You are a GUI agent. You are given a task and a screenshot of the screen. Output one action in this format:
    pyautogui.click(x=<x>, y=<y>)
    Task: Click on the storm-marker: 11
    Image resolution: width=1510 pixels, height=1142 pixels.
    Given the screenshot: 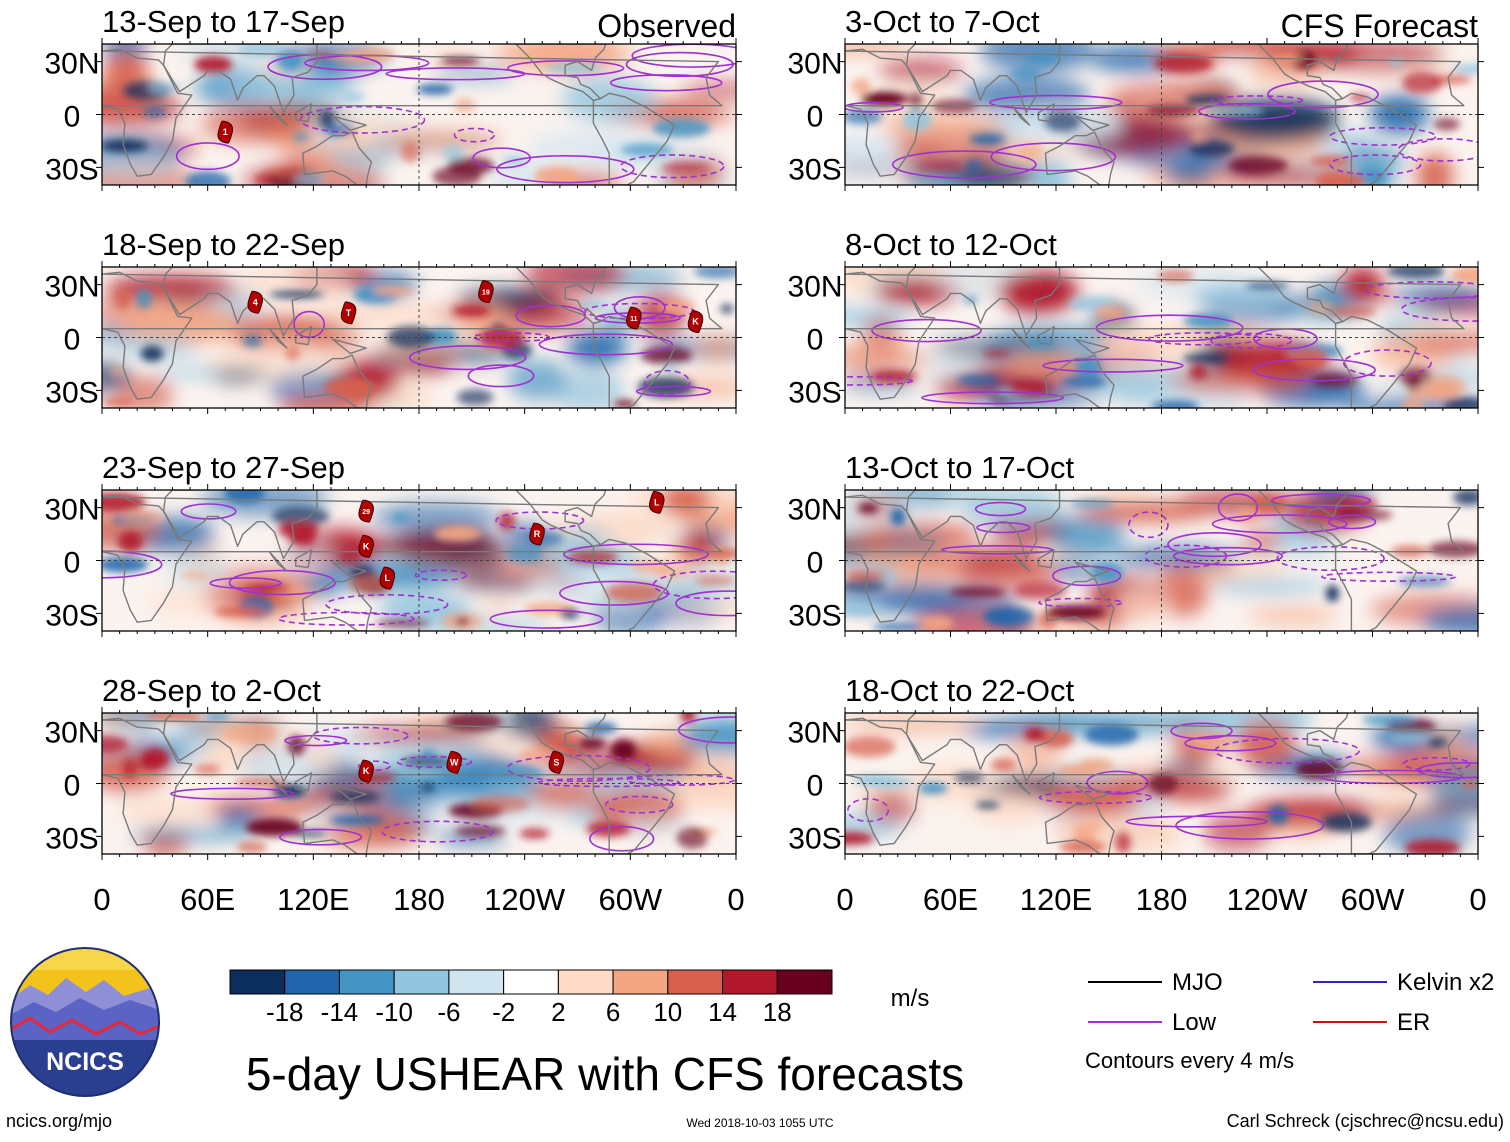 What is the action you would take?
    pyautogui.click(x=634, y=318)
    